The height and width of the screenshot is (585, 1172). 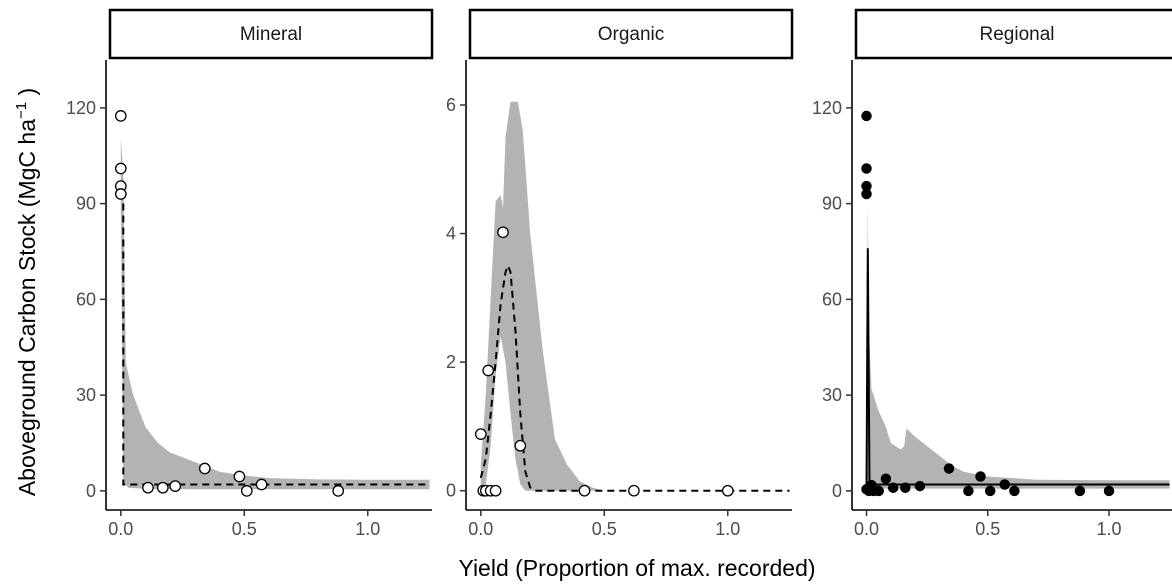 I want to click on strip-label: Organic, so click(x=631, y=34).